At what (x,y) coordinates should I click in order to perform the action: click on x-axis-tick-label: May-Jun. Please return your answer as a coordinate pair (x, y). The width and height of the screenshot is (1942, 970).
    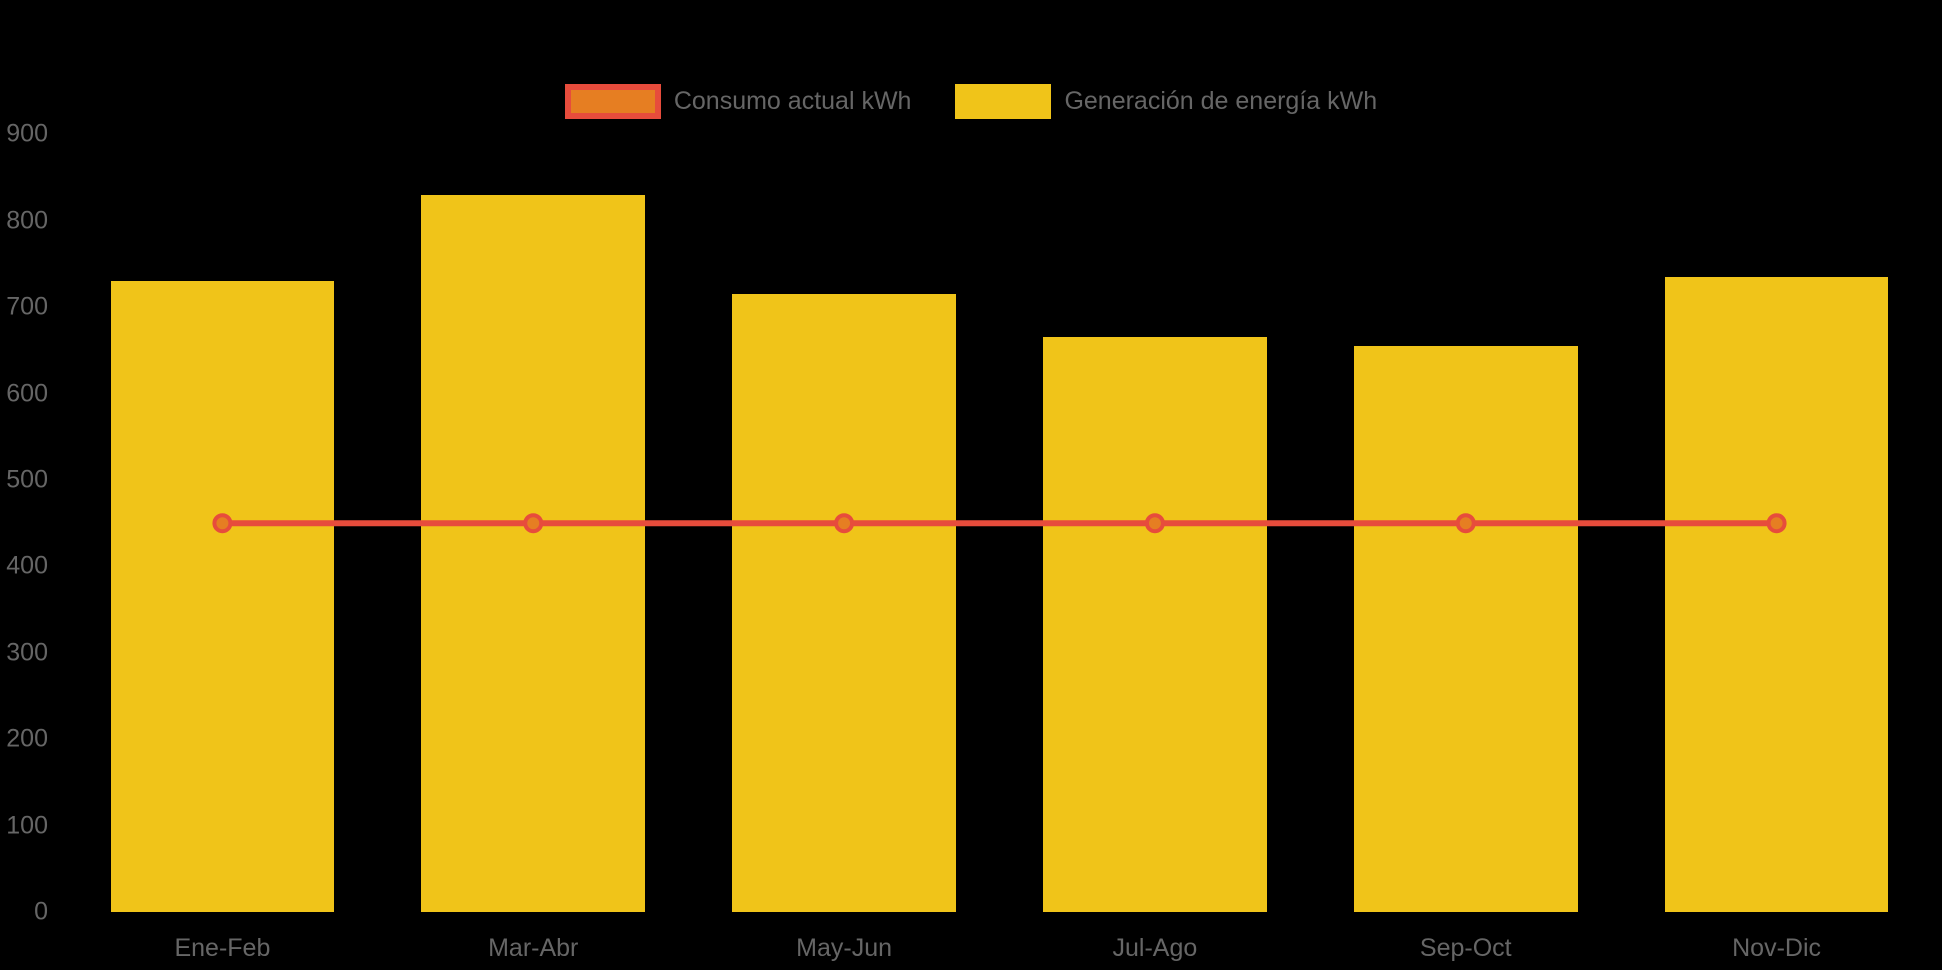
    Looking at the image, I should click on (844, 948).